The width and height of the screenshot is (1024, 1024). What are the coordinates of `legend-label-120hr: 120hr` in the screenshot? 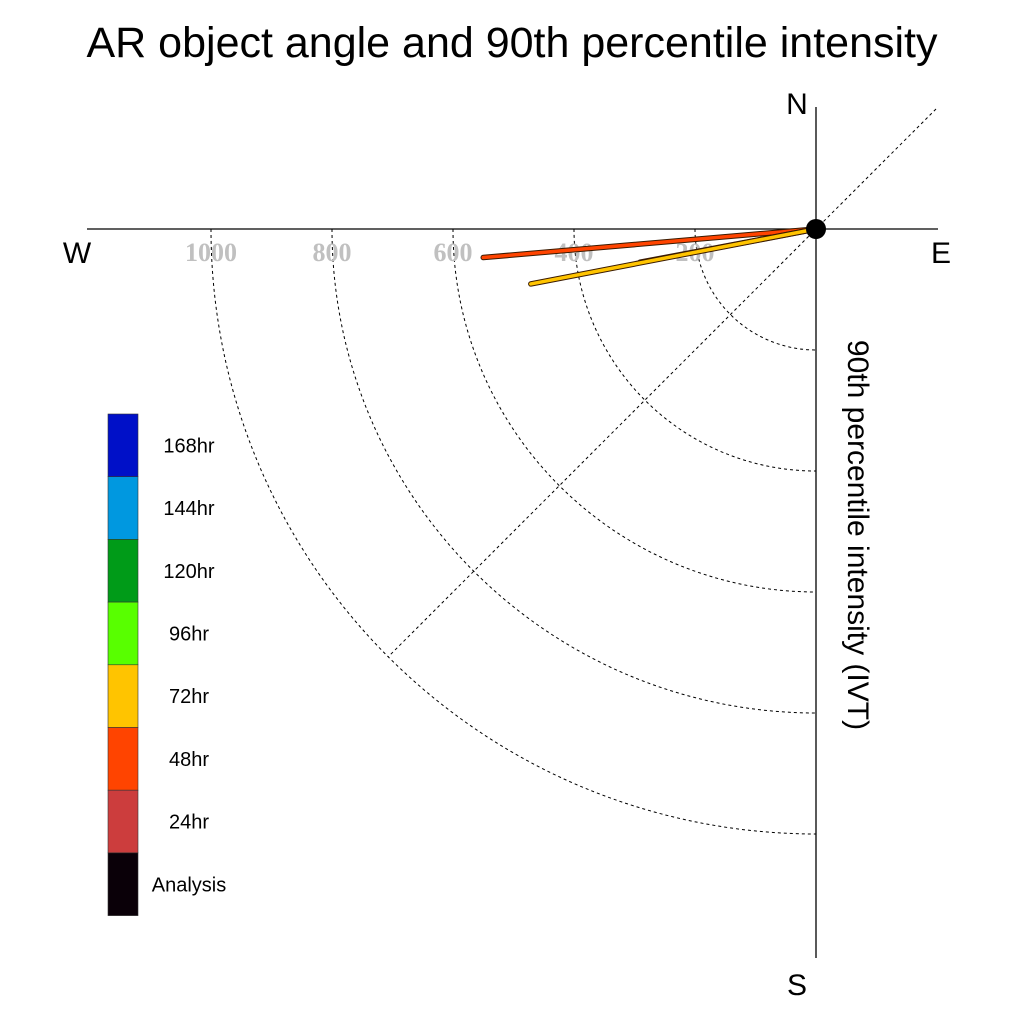 It's located at (188, 572).